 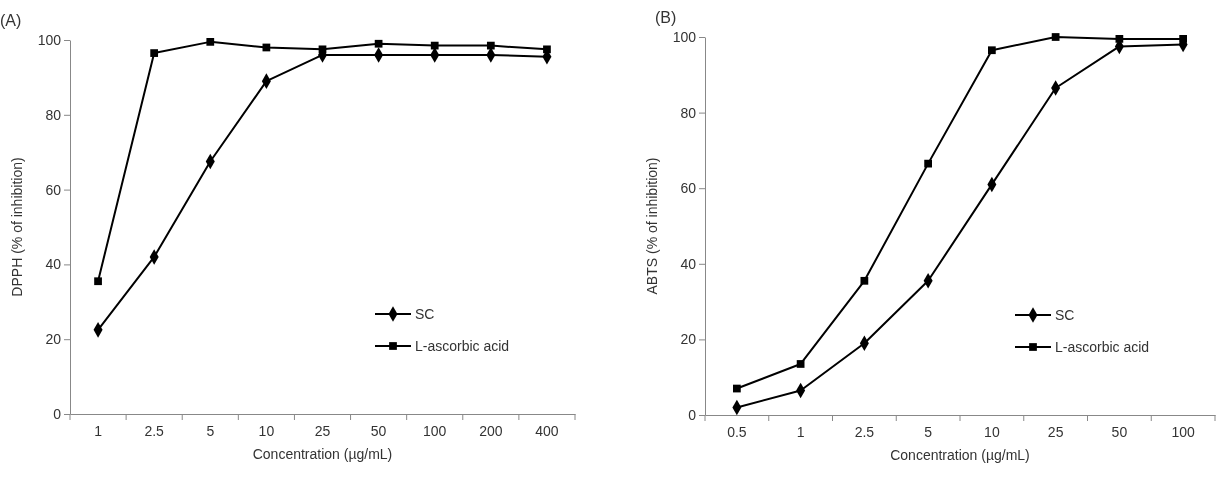 I want to click on x-tick-label: 400, so click(x=547, y=430).